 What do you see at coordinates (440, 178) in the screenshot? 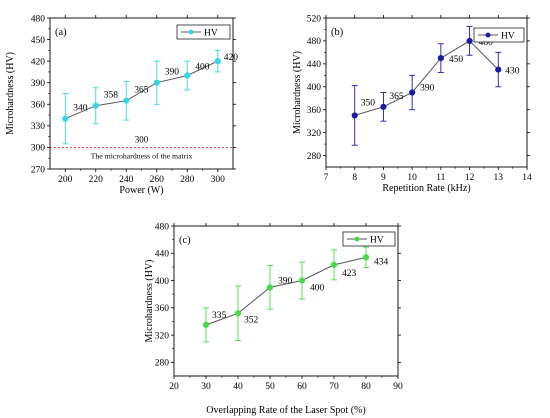
I see `panel-b-x-tick-label: 11` at bounding box center [440, 178].